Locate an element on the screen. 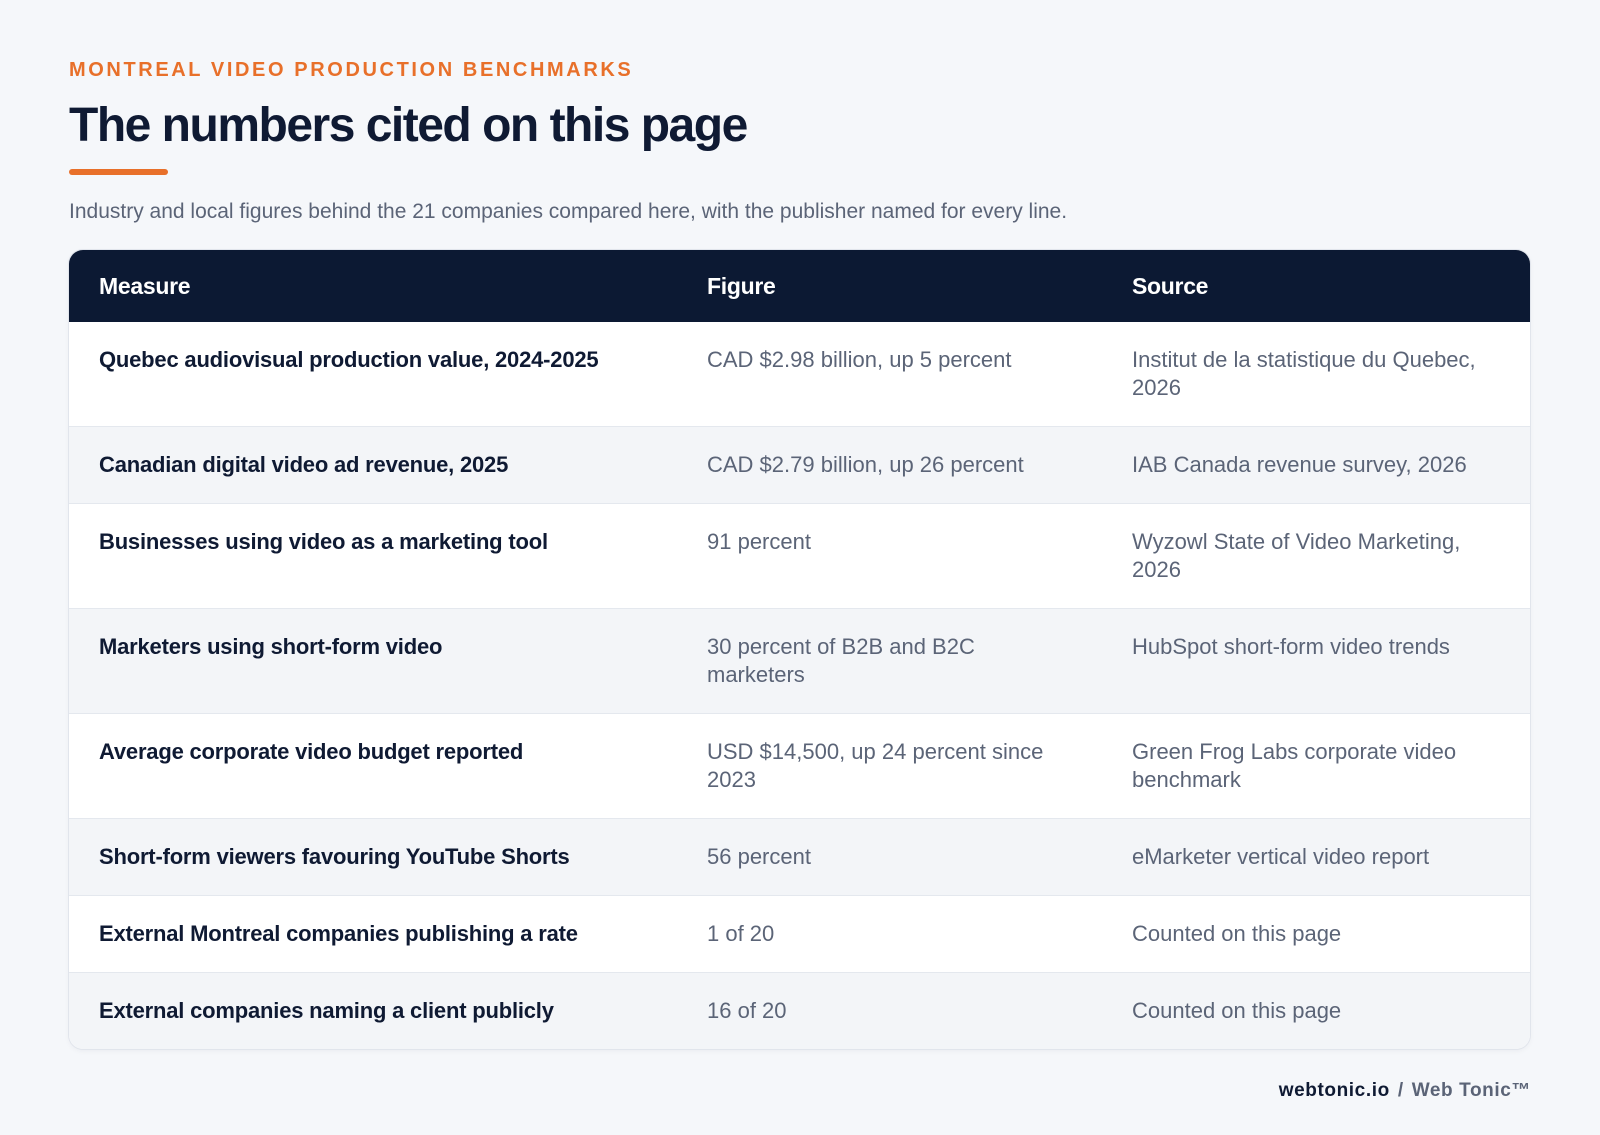 Image resolution: width=1600 pixels, height=1135 pixels. source-cell: IAB Canada revenue survey, 2026 is located at coordinates (1316, 465).